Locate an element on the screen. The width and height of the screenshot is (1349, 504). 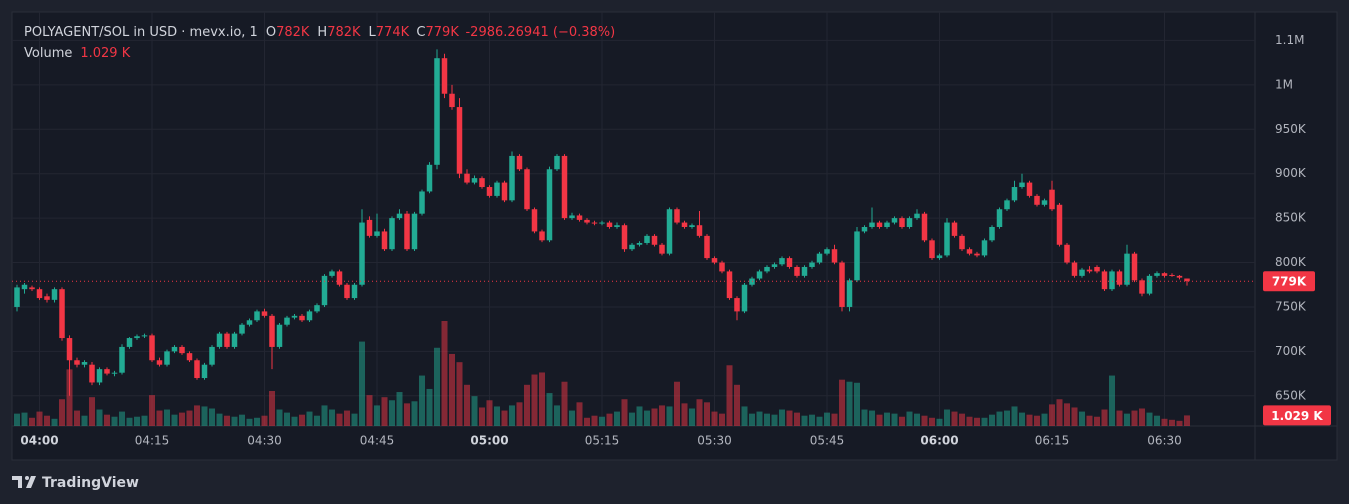
ohlc-value: 779K is located at coordinates (443, 32).